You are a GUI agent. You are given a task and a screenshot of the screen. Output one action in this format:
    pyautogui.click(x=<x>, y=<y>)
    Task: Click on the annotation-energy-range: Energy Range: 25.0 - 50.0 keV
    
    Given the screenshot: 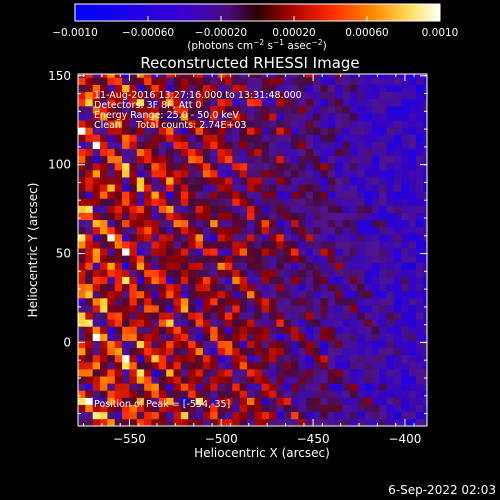 What is the action you would take?
    pyautogui.click(x=166, y=115)
    